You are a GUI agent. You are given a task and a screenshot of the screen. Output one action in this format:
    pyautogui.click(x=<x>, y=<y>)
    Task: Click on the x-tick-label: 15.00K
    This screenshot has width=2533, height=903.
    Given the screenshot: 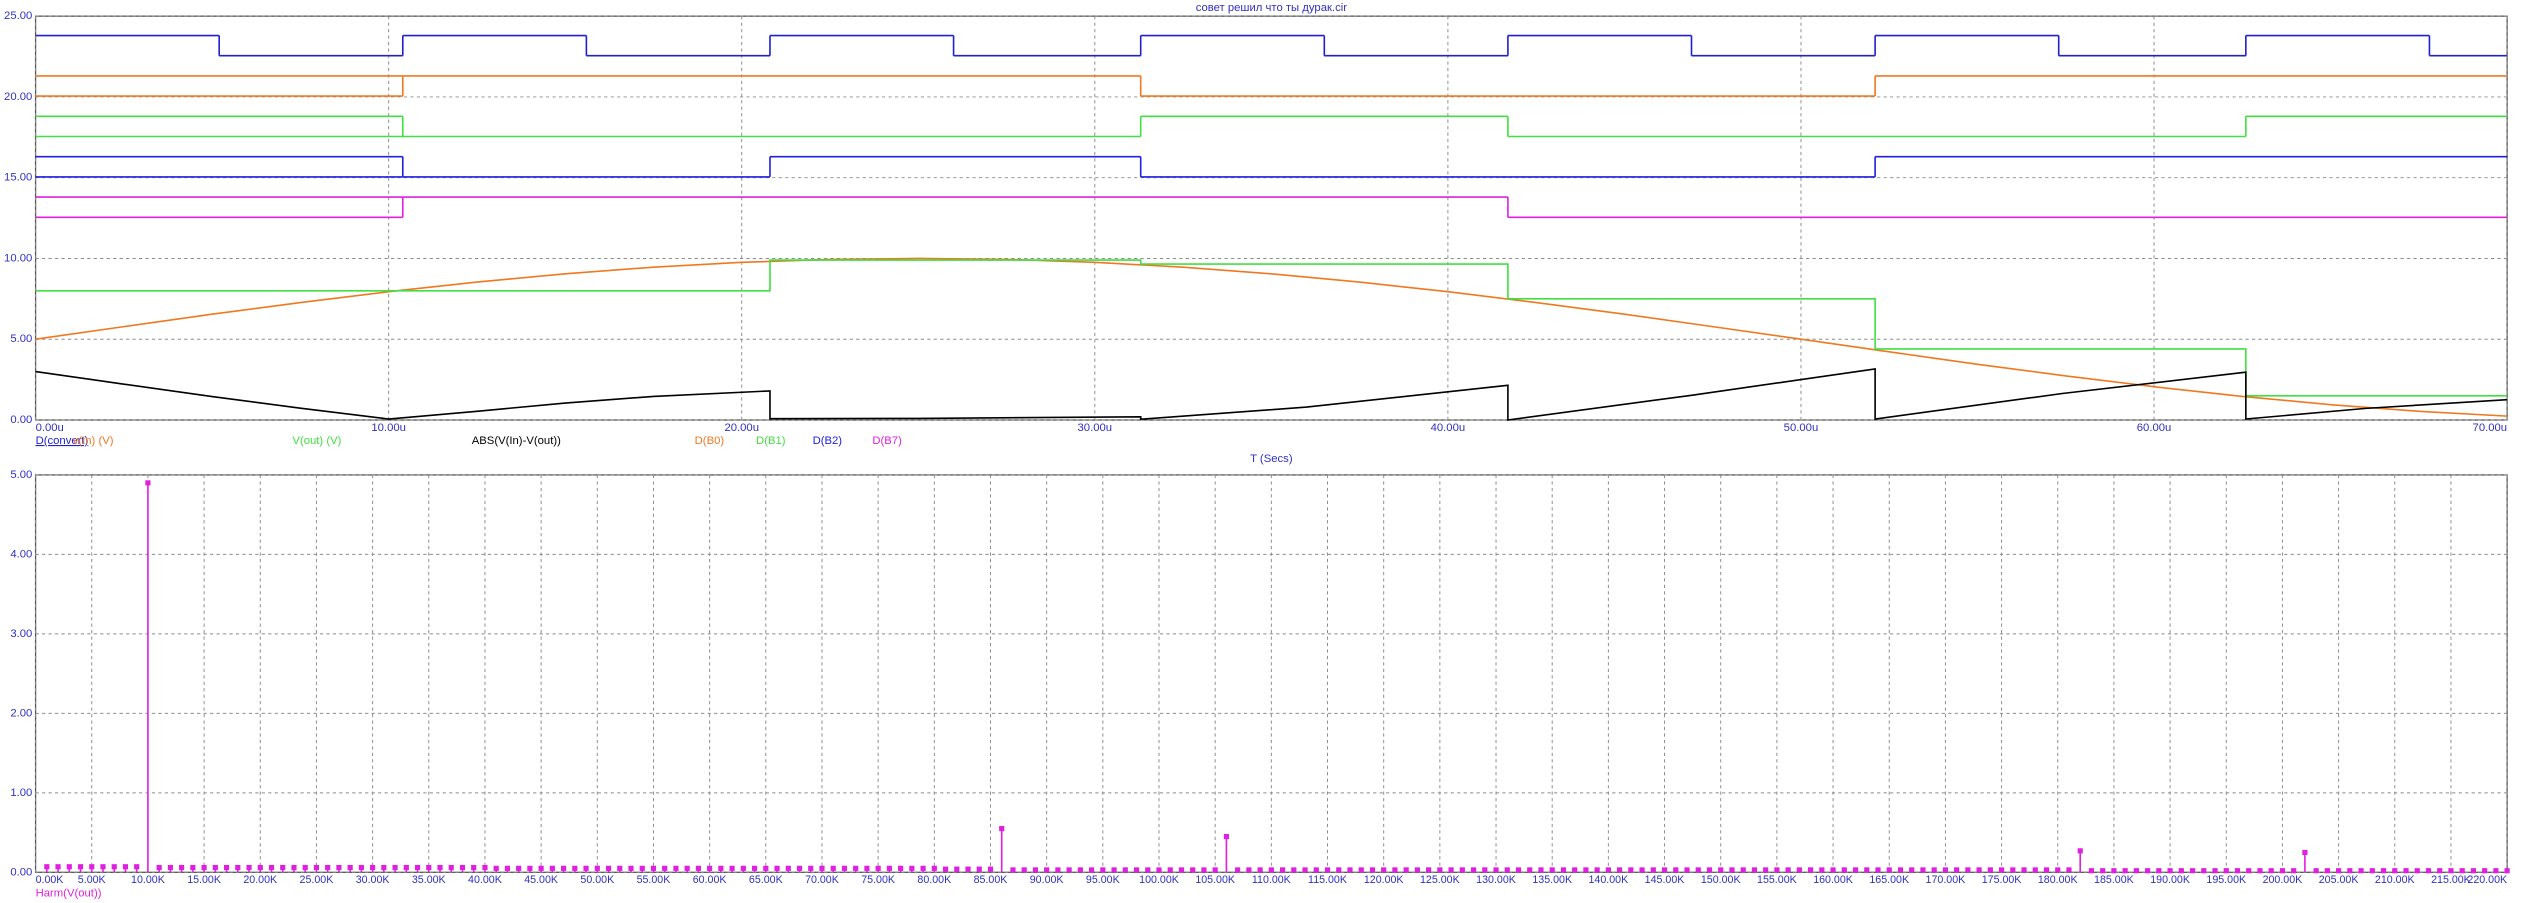 What is the action you would take?
    pyautogui.click(x=204, y=880)
    